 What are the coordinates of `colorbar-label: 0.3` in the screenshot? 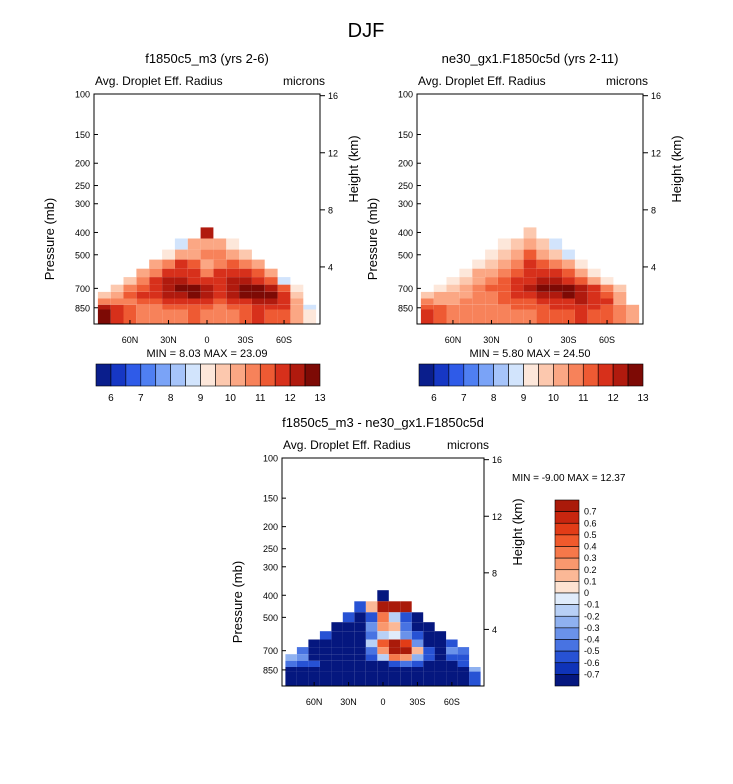 It's located at (590, 558).